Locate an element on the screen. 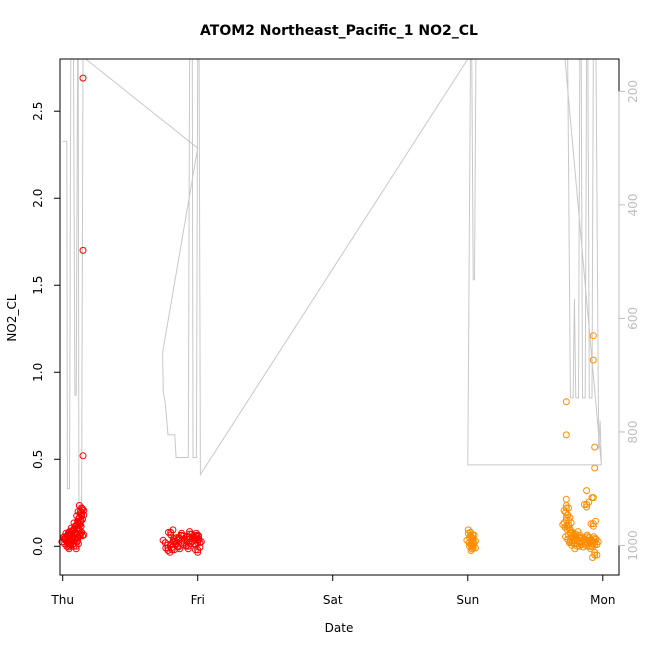 This screenshot has width=650, height=650. secondary-y-tick-label: 800 is located at coordinates (633, 432).